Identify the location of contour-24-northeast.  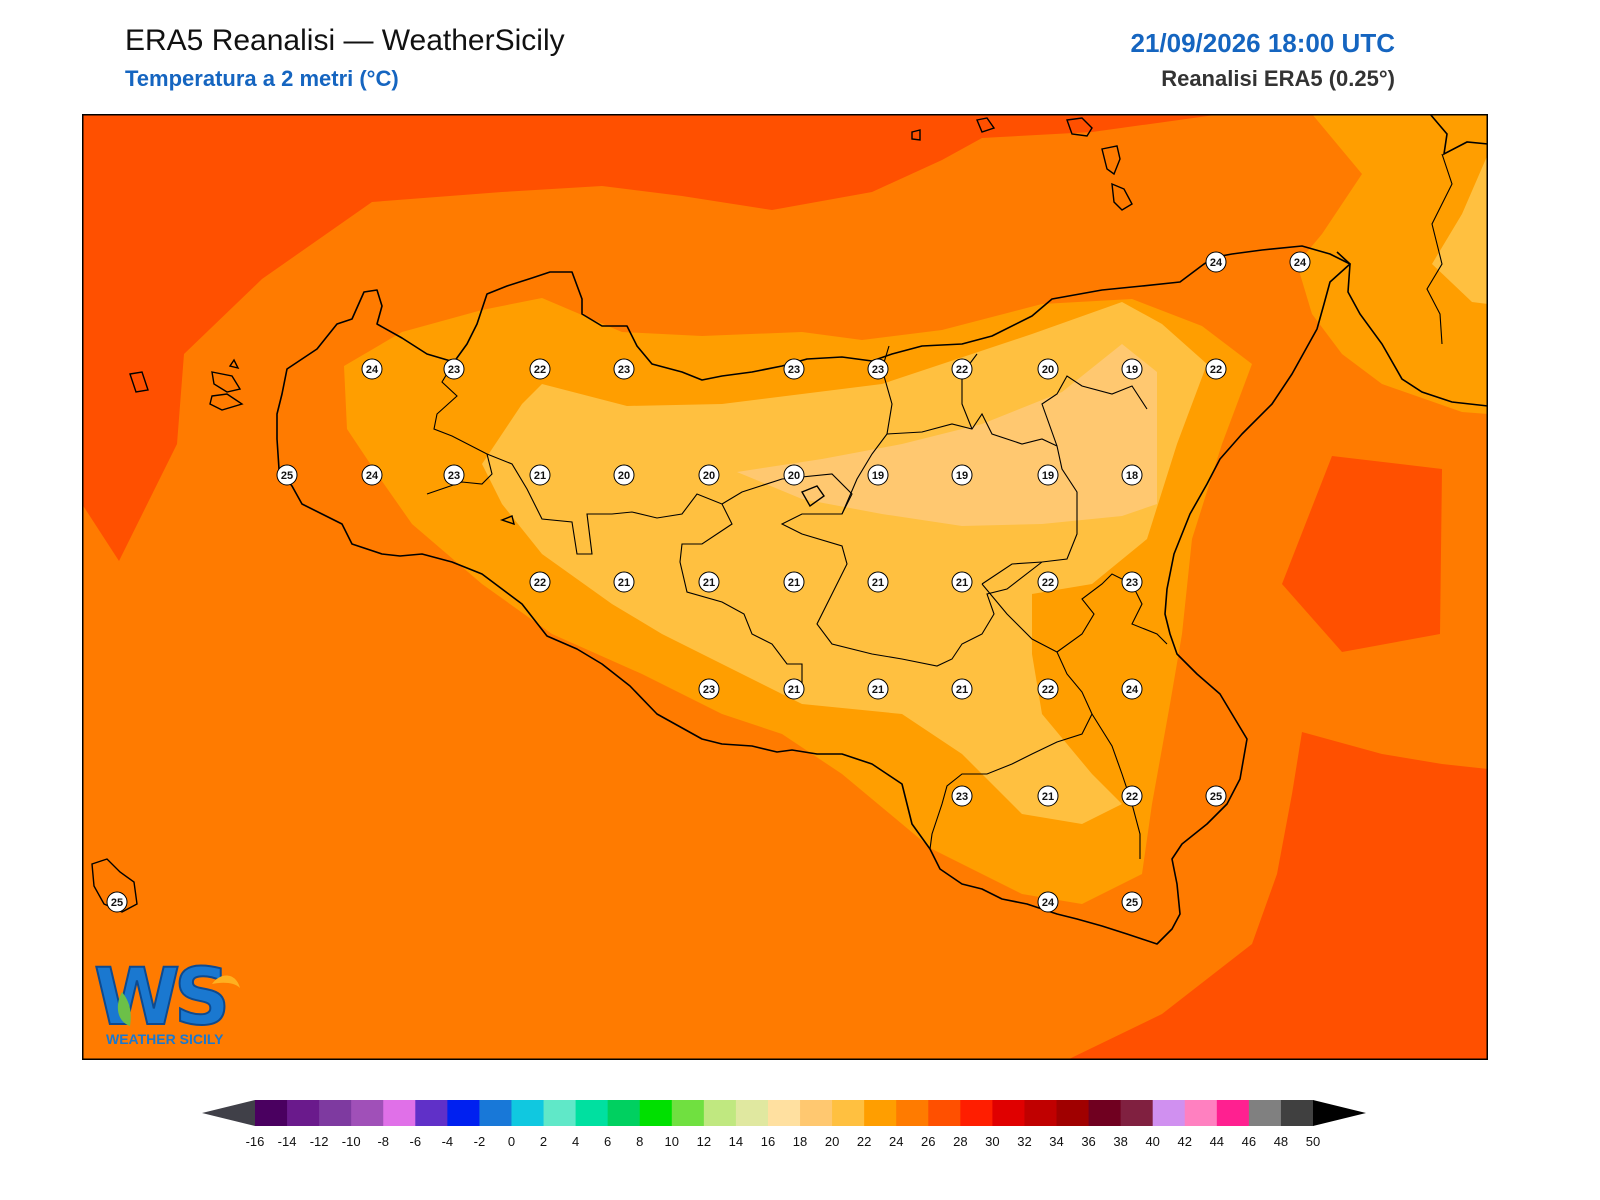
(1392, 264).